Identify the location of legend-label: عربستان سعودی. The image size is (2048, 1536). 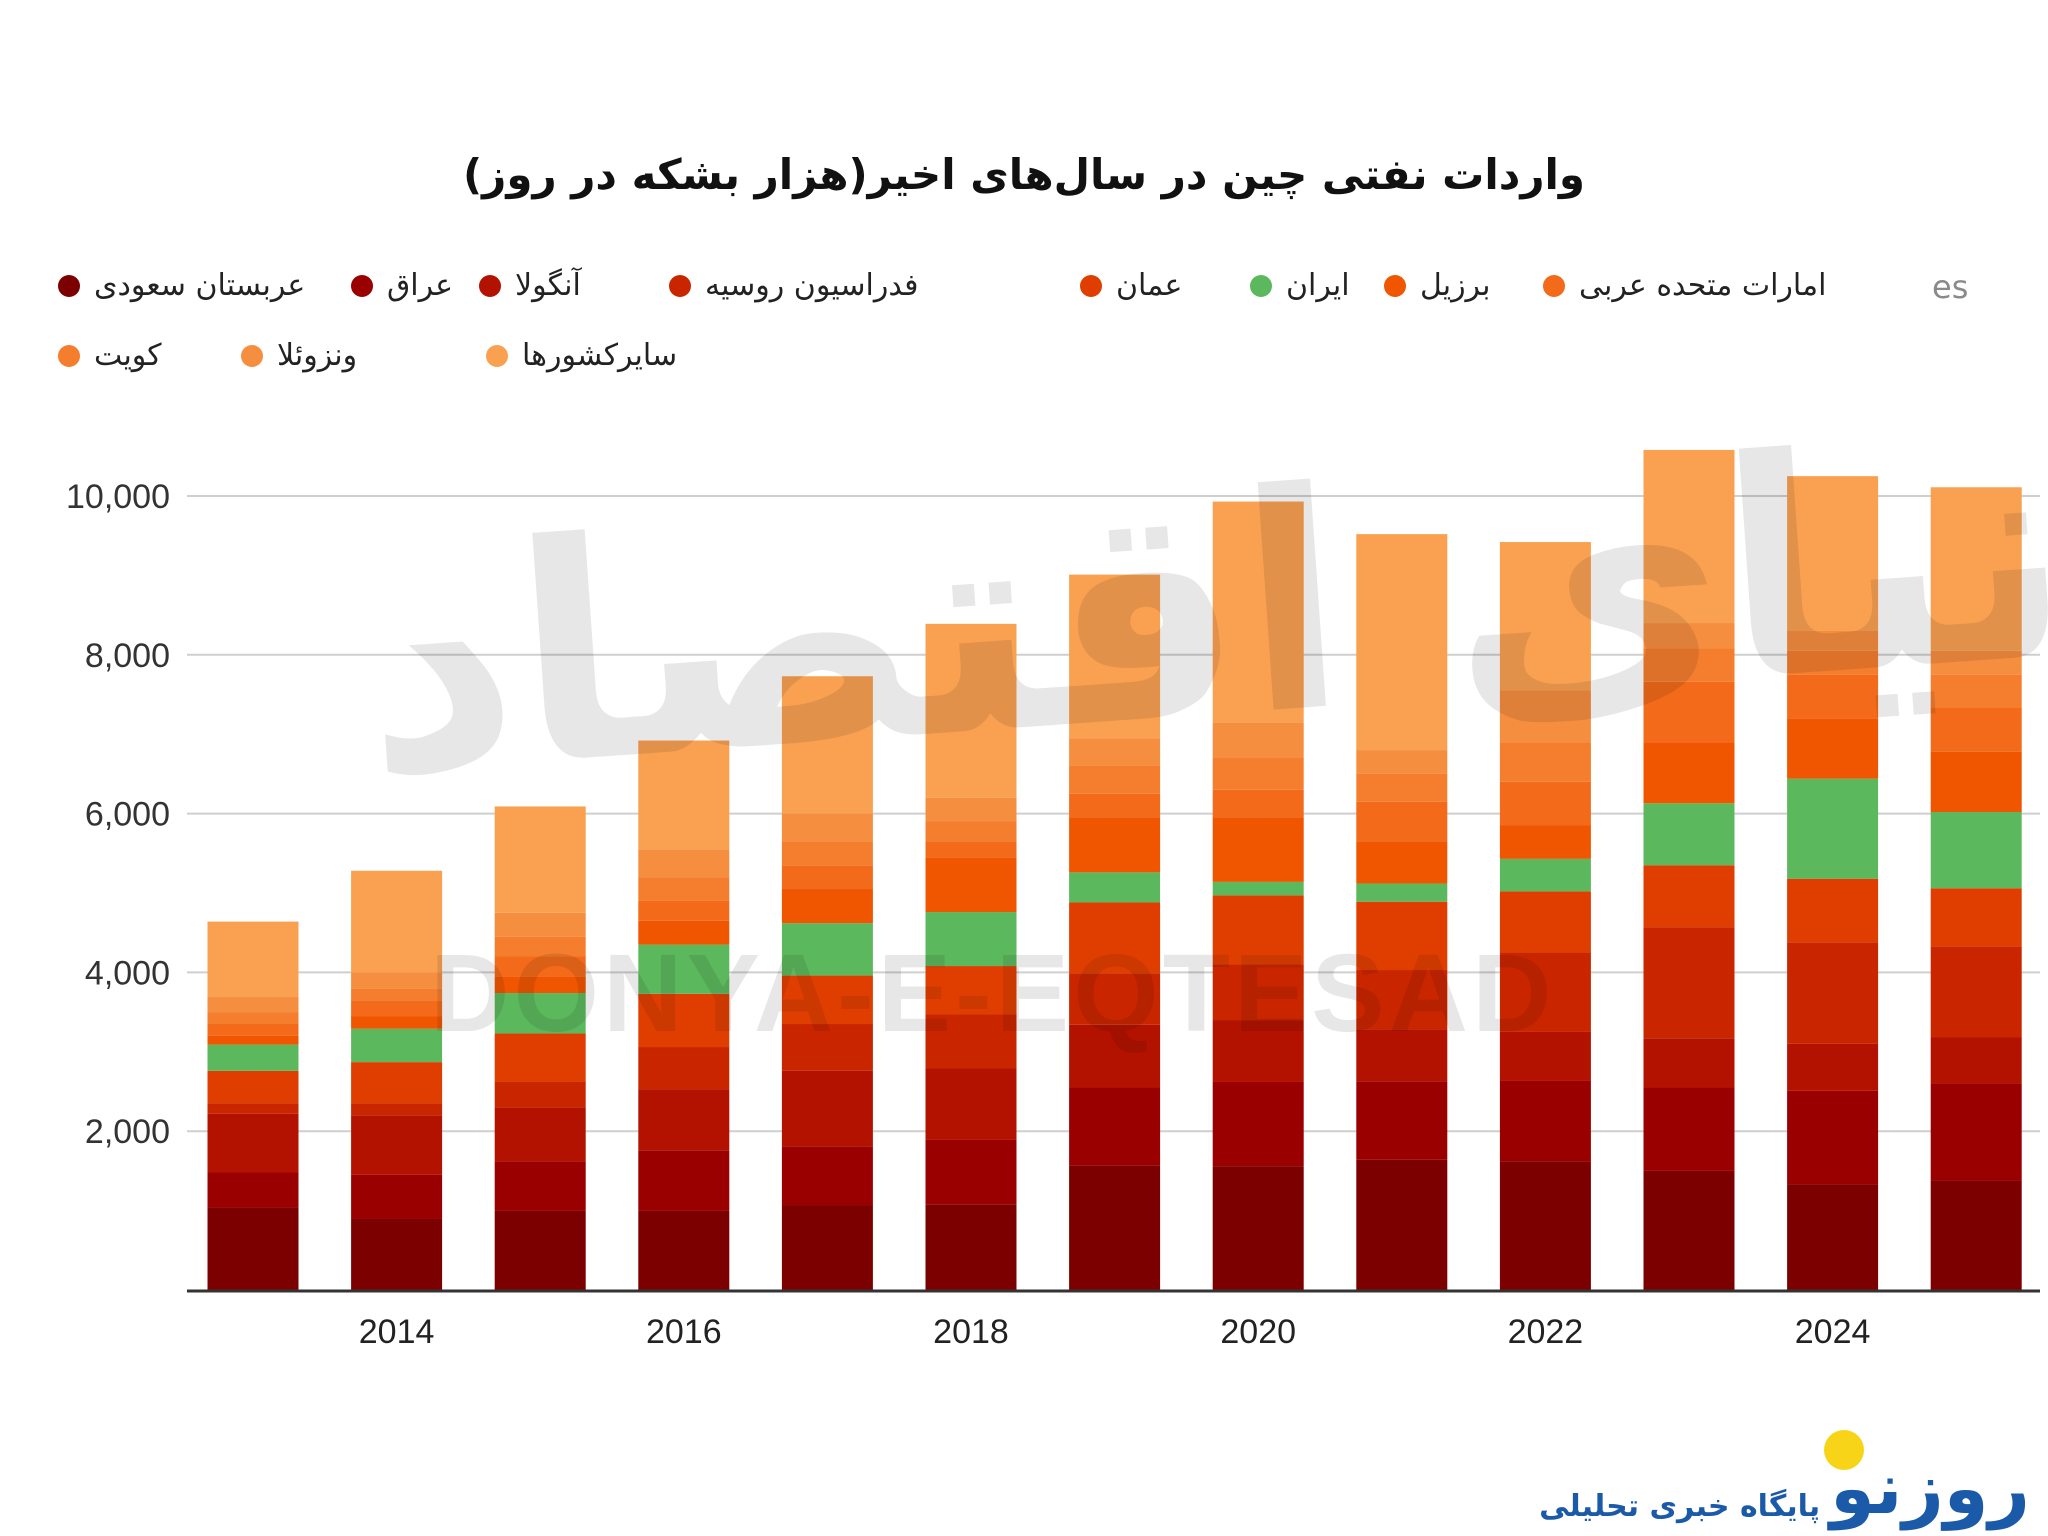
(200, 285).